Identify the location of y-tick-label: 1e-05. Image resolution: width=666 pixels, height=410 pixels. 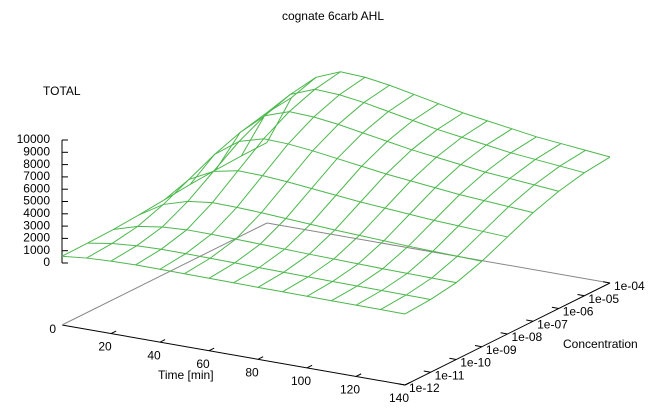
(603, 299).